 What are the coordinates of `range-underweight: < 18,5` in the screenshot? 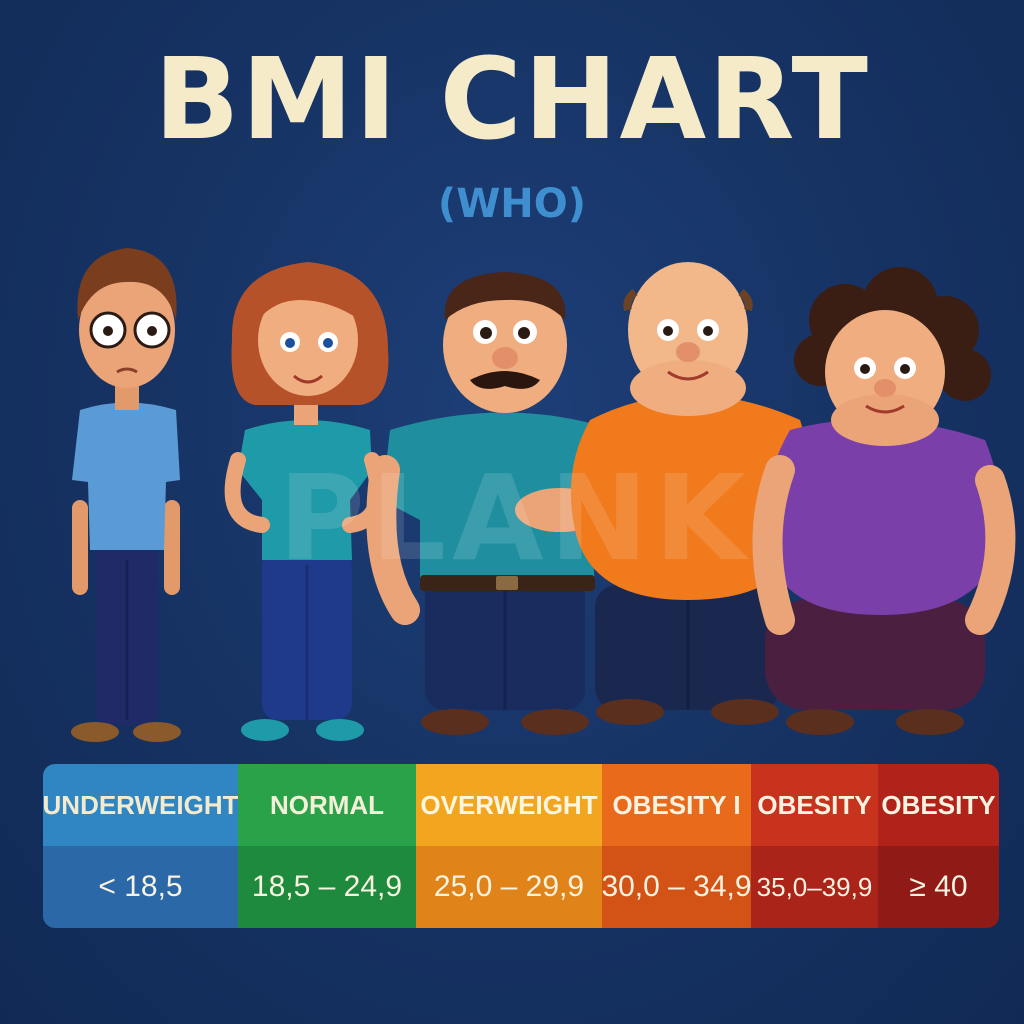 It's located at (140, 887).